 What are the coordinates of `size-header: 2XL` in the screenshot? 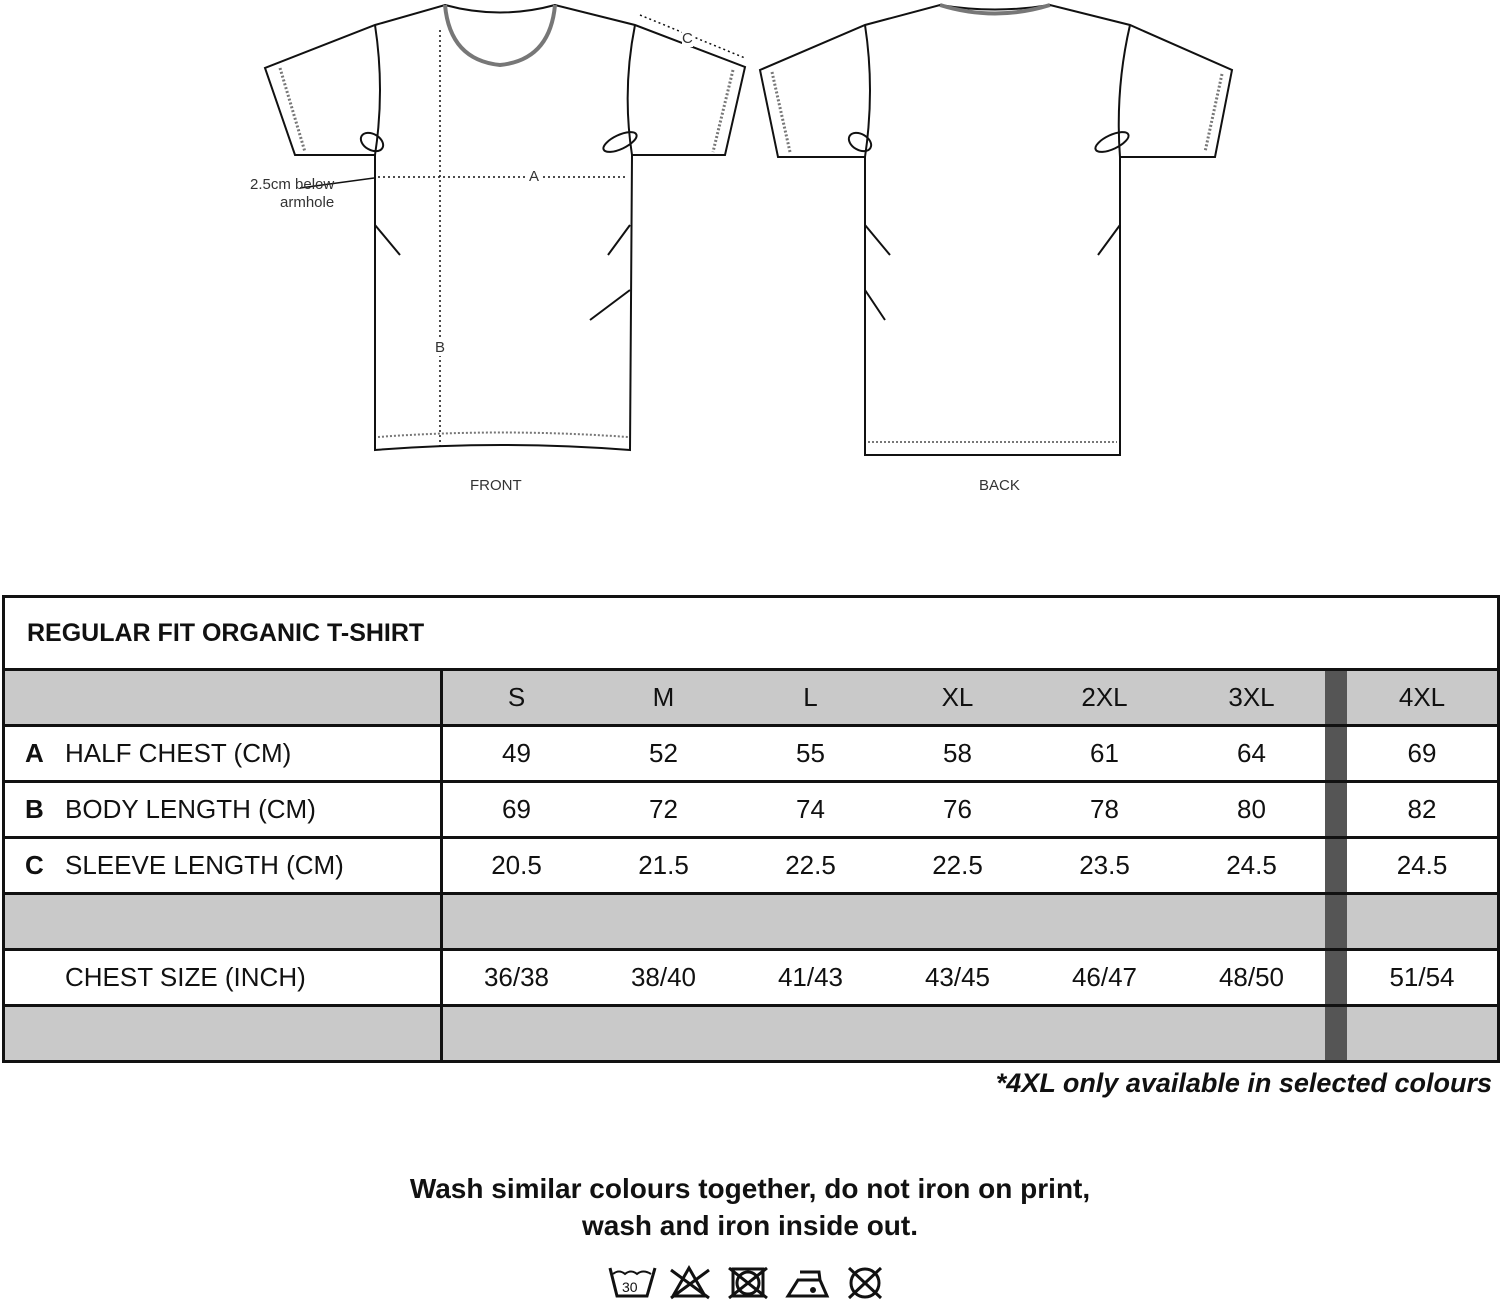 It's located at (1104, 697).